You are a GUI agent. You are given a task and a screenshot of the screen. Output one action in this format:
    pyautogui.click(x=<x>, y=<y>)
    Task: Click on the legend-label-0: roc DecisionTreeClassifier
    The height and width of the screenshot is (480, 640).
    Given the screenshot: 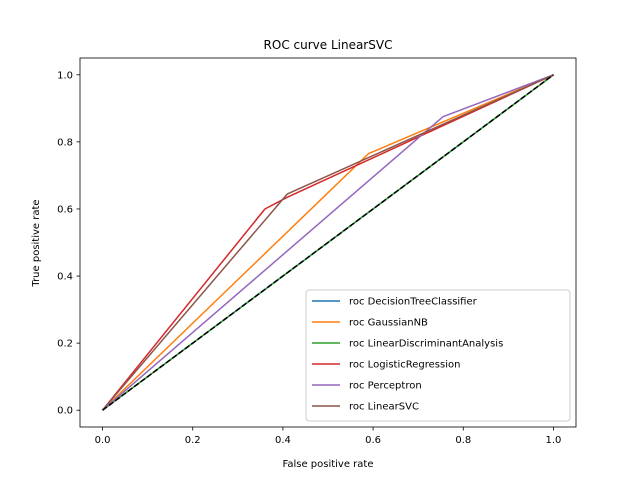 What is the action you would take?
    pyautogui.click(x=413, y=302)
    